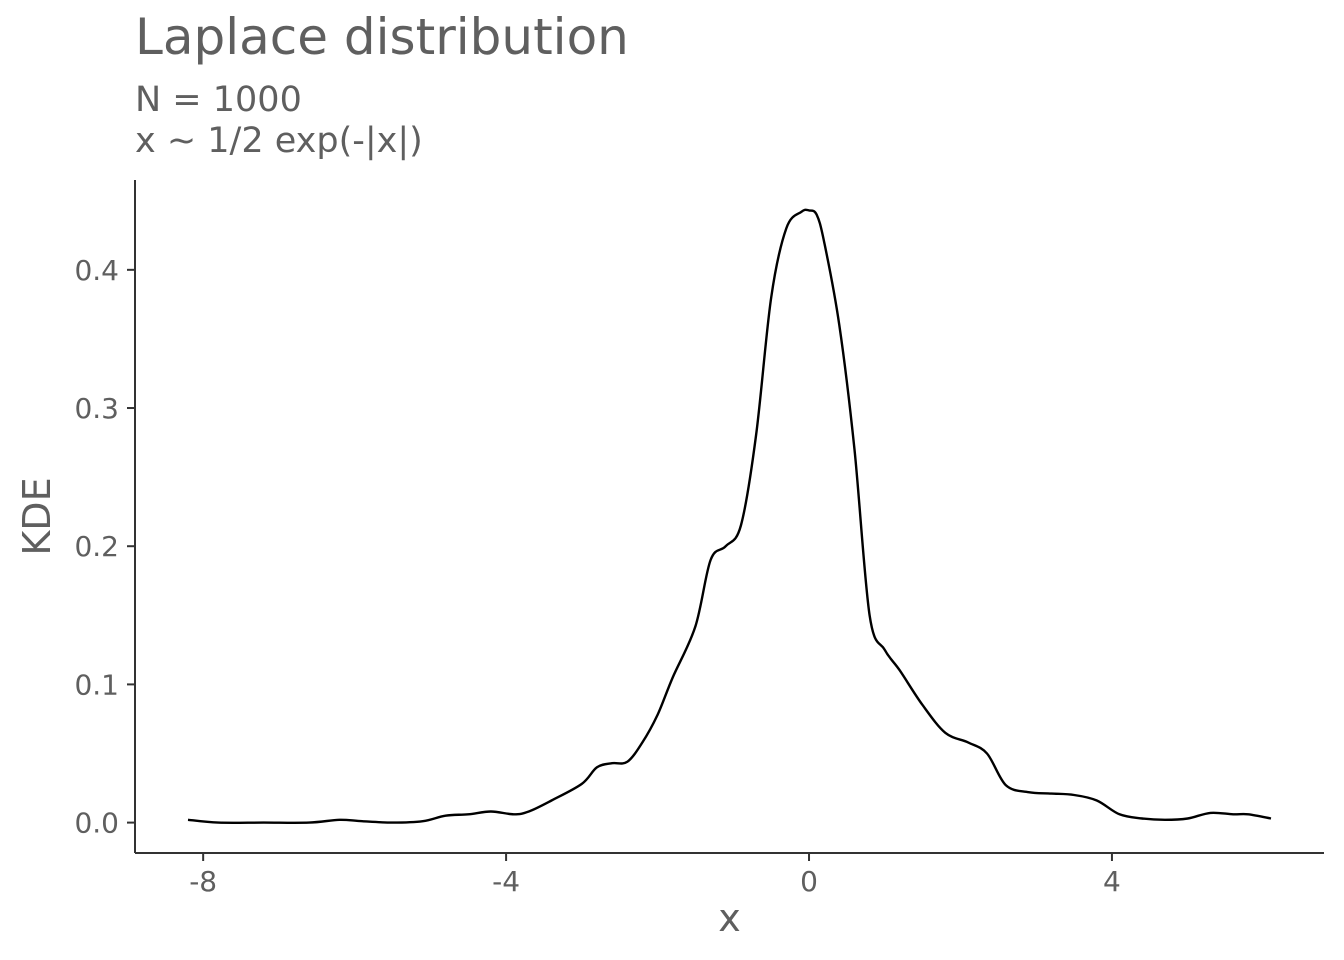  Describe the element at coordinates (809, 881) in the screenshot. I see `x-tick-label: 0` at that location.